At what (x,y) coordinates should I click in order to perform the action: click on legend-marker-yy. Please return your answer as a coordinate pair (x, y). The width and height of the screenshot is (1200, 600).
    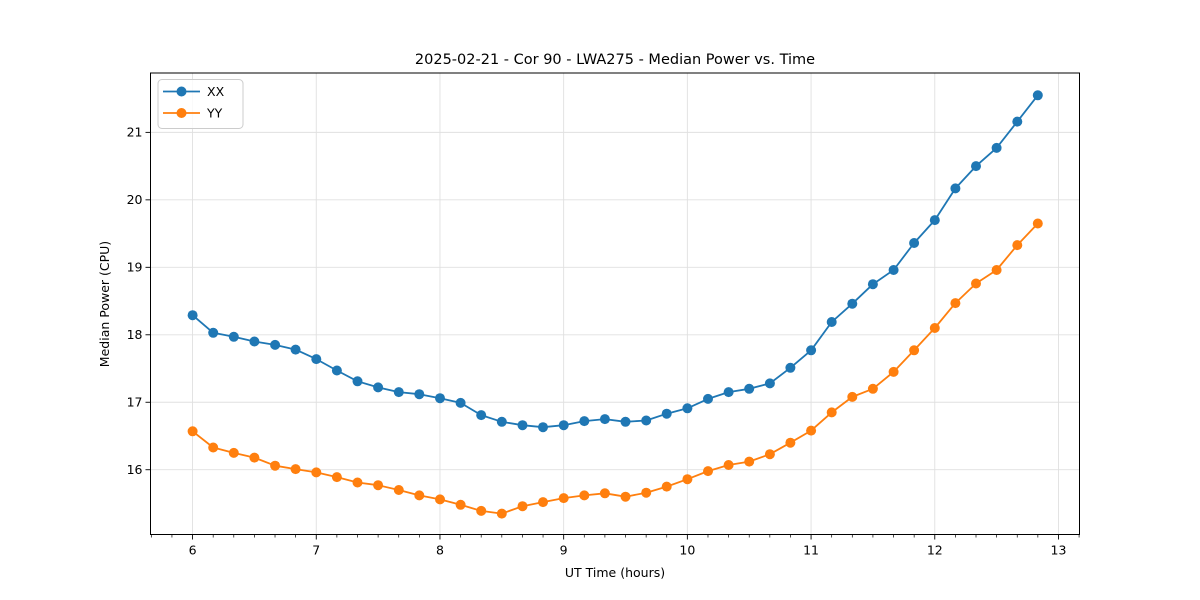
    Looking at the image, I should click on (181, 113).